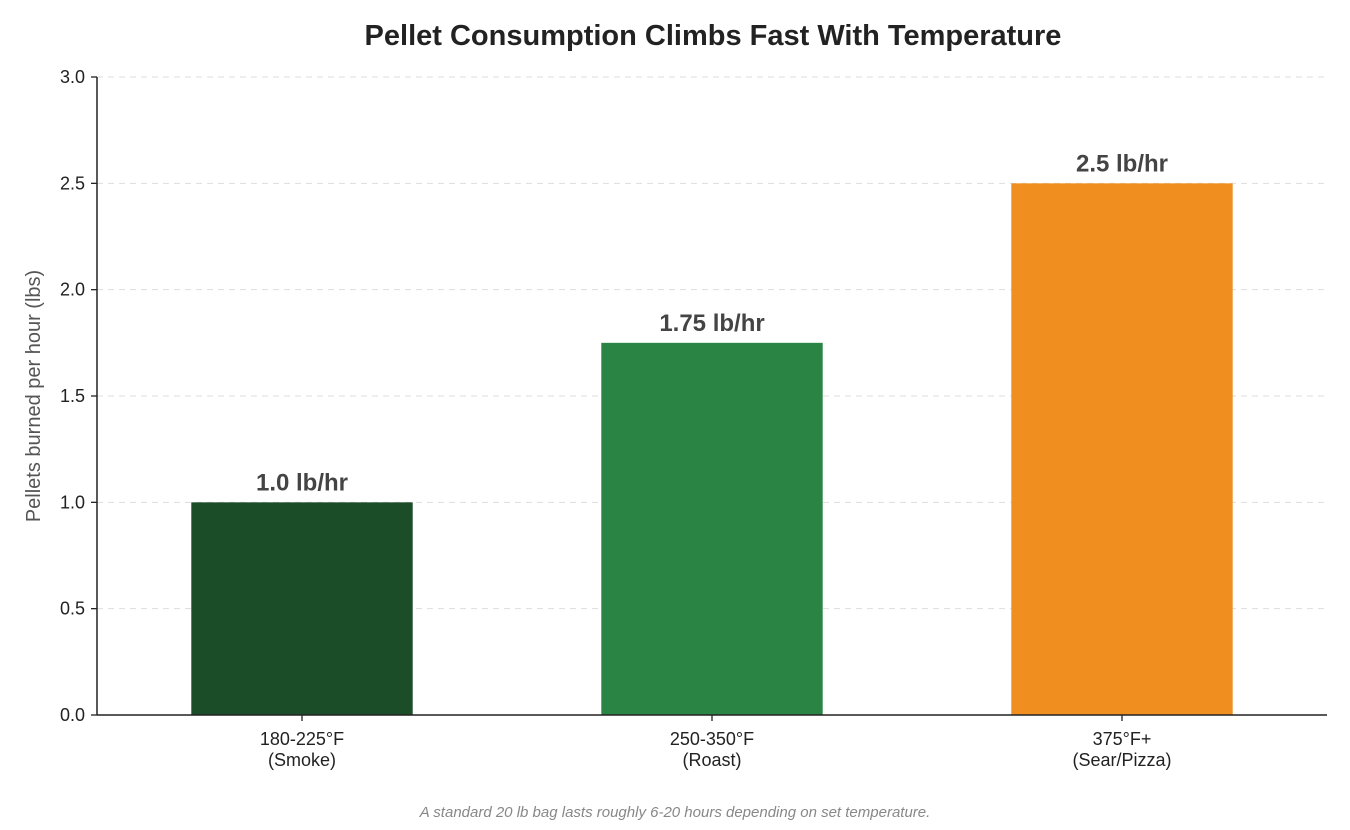 This screenshot has width=1350, height=830. I want to click on y-tick-label: 2.0, so click(72, 290).